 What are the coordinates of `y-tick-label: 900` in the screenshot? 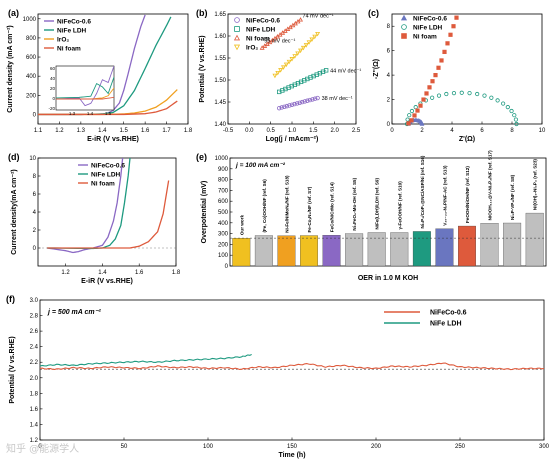 It's located at (223, 170).